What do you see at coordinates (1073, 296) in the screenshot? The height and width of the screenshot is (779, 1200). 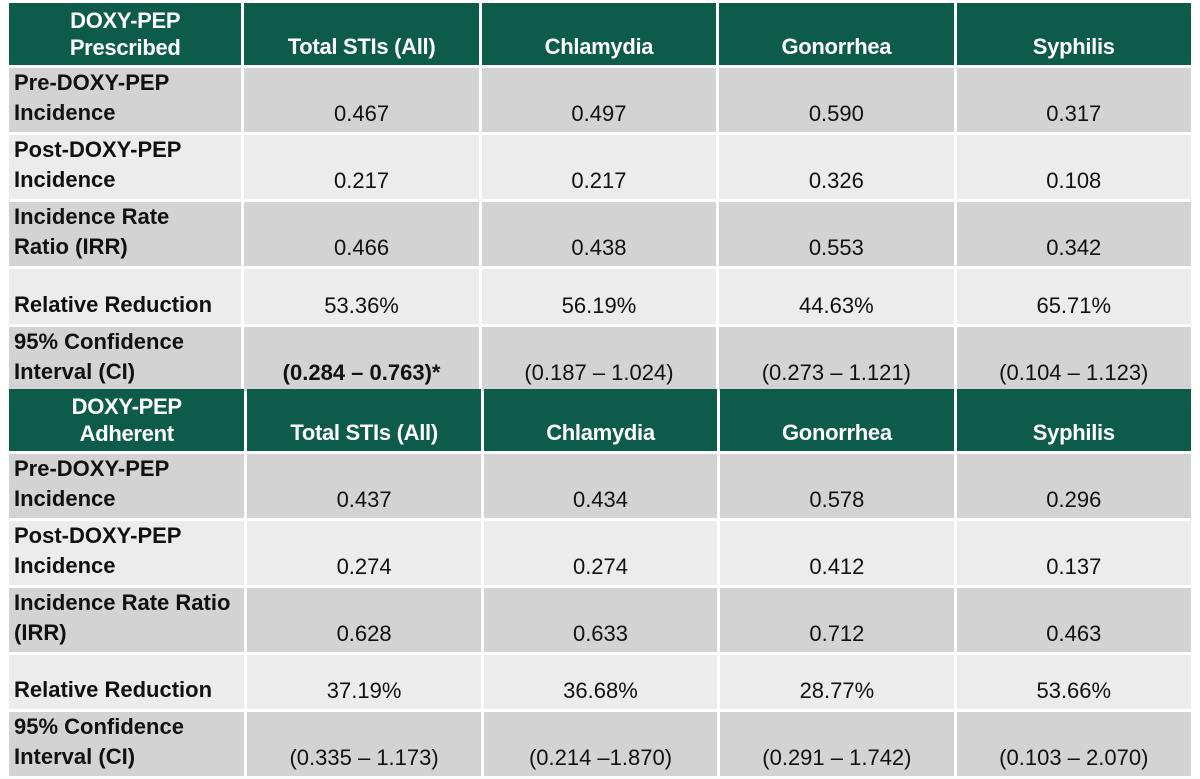 I see `table-cell: 65.71%` at bounding box center [1073, 296].